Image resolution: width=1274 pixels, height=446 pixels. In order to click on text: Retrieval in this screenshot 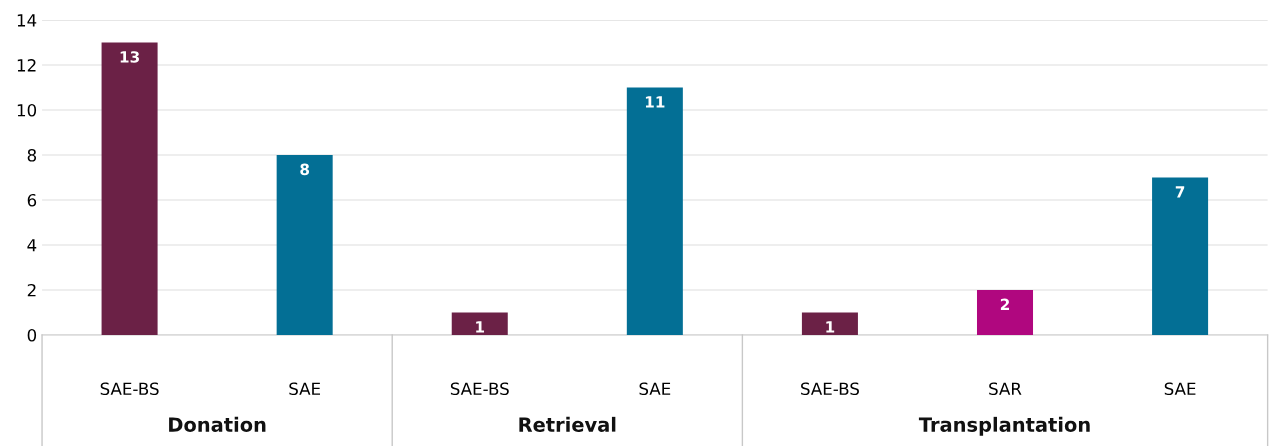, I will do `click(567, 424)`.